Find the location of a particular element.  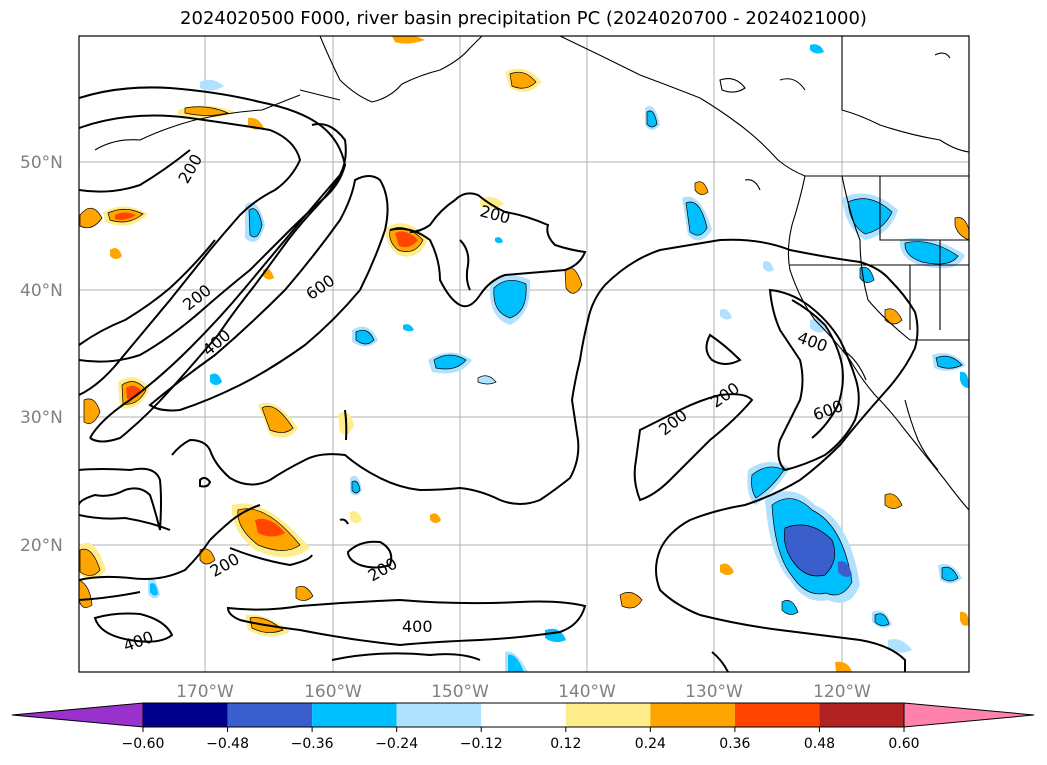

colorbar-extend-high is located at coordinates (969, 715).